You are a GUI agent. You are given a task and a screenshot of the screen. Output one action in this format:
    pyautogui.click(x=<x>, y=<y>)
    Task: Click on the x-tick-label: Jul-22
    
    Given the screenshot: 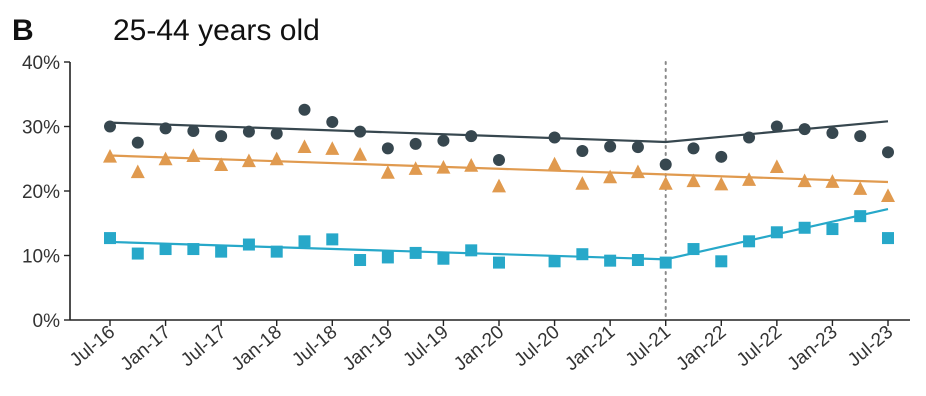 What is the action you would take?
    pyautogui.click(x=759, y=346)
    